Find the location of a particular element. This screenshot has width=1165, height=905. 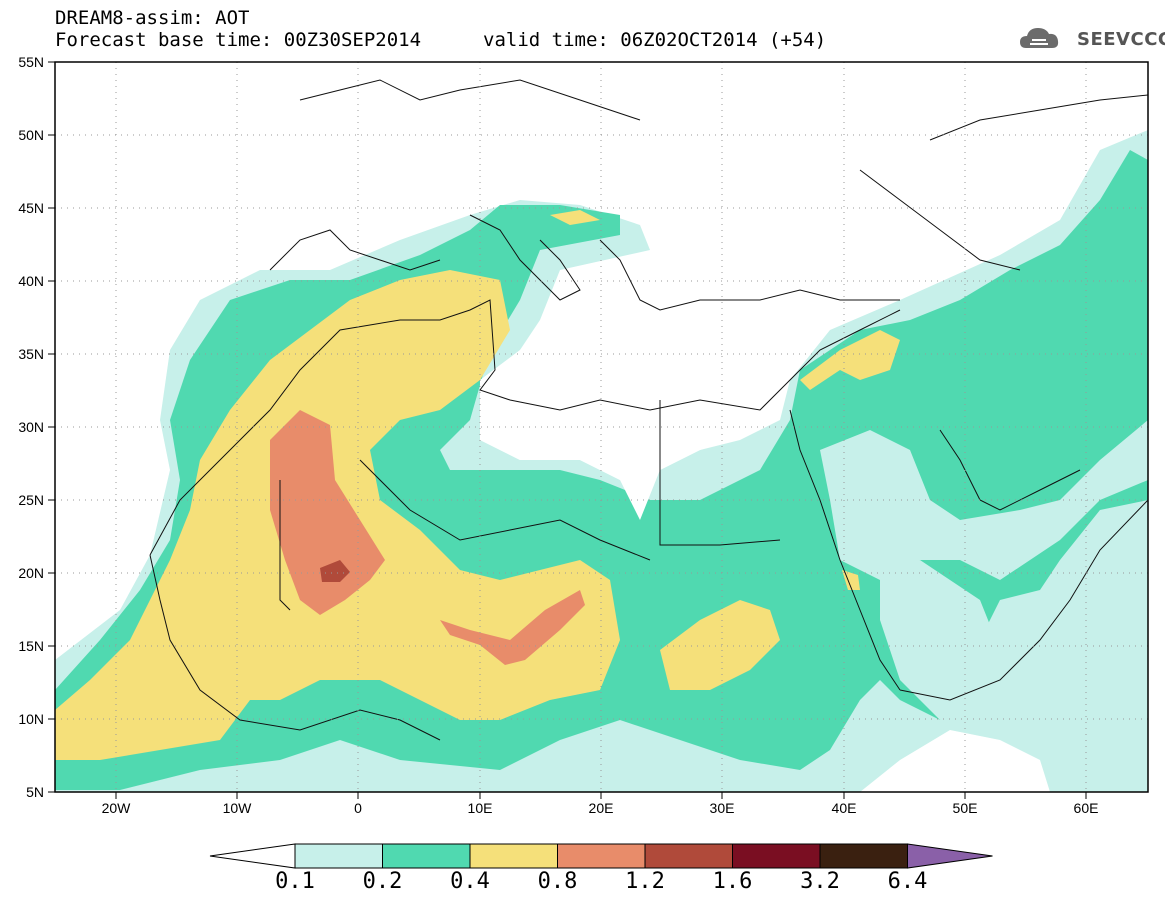

contour-1.2 is located at coordinates (335, 571).